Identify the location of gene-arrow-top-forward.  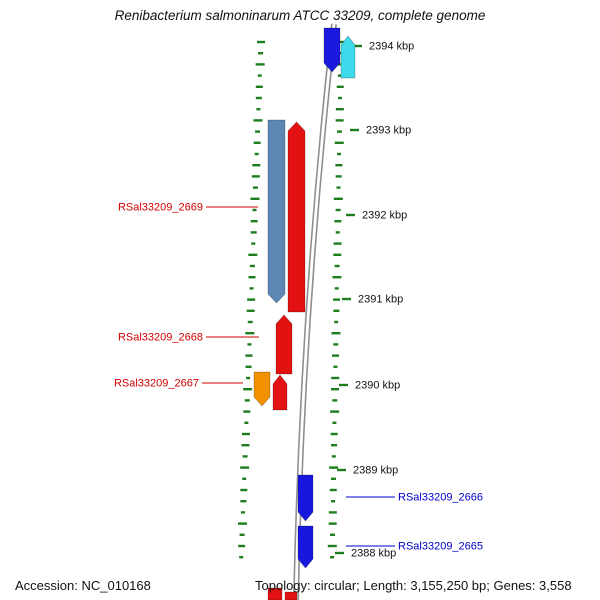
(348, 57).